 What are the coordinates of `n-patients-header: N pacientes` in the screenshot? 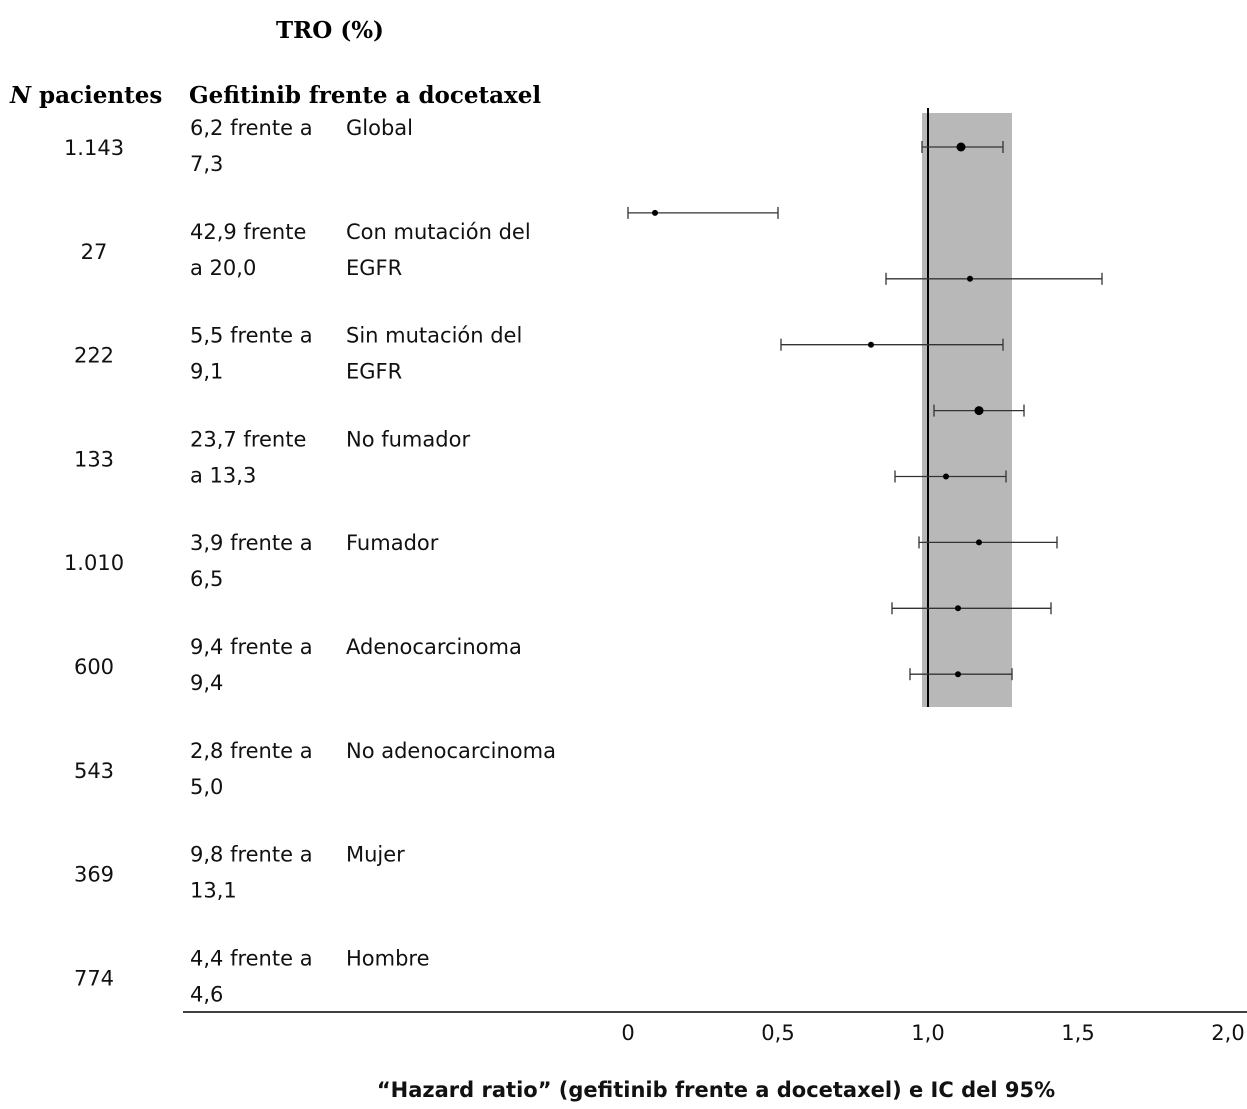 It's located at (85, 95).